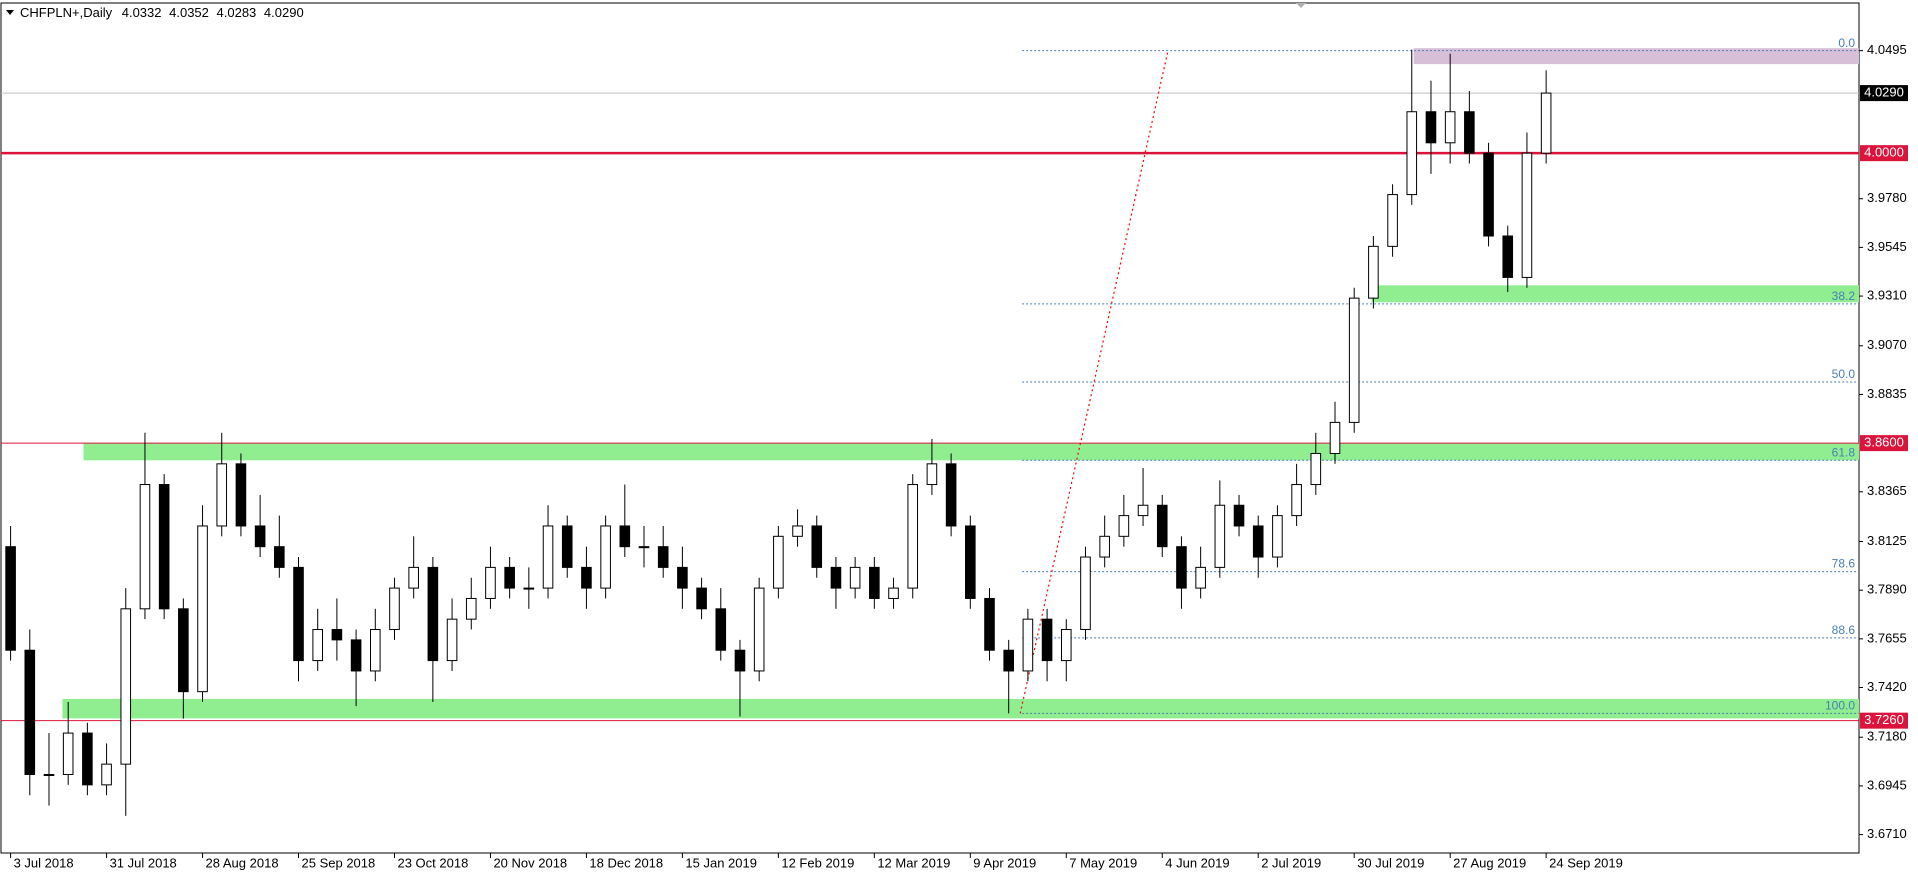 Image resolution: width=1918 pixels, height=878 pixels. I want to click on y-tick-label: 3.8125, so click(1887, 540).